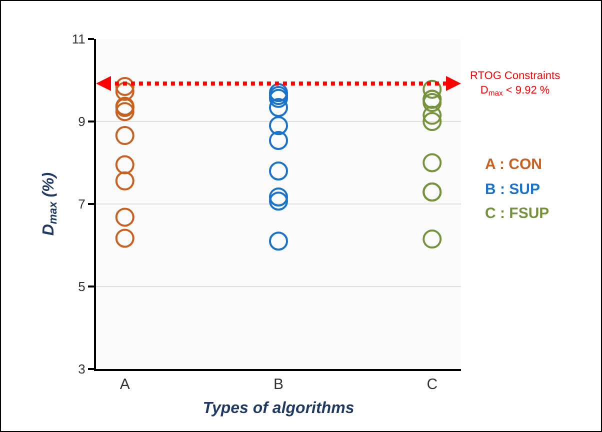 This screenshot has height=432, width=602. I want to click on text: B : SUP, so click(512, 189).